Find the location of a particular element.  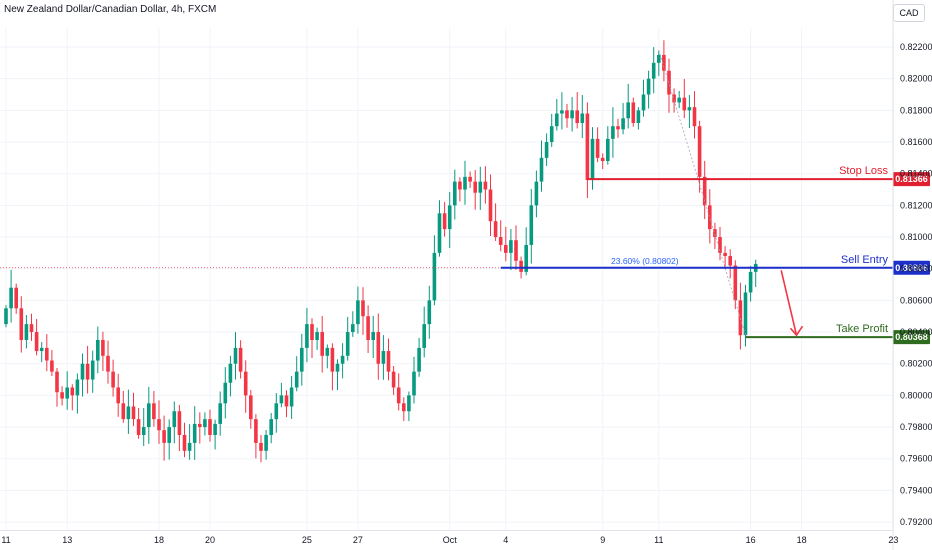

y-tick-label: 0.79600 is located at coordinates (916, 459).